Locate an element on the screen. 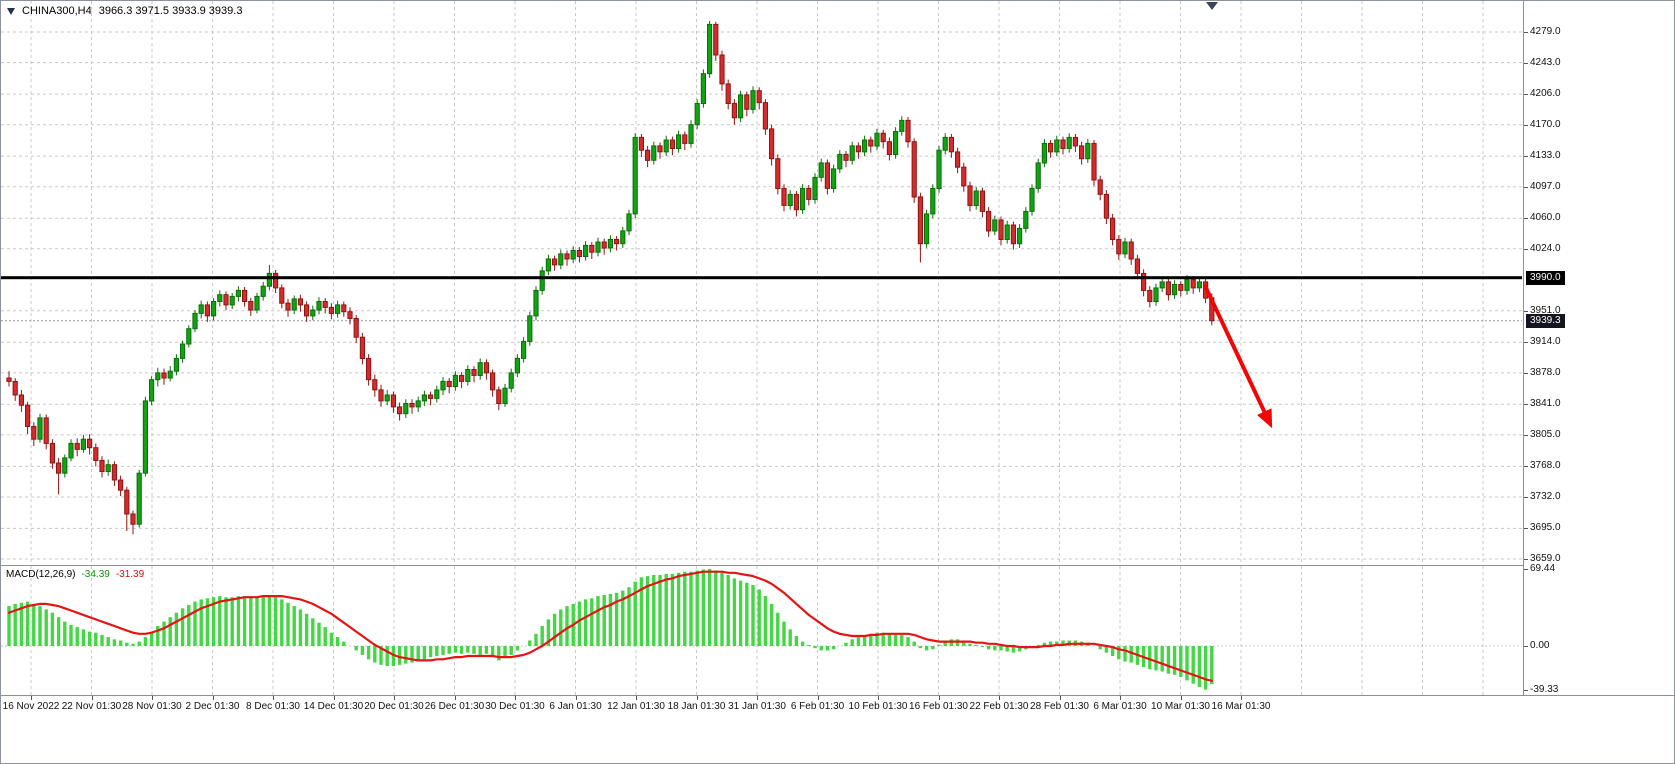  time-axis-label: 14 Dec 01:30 is located at coordinates (333, 706).